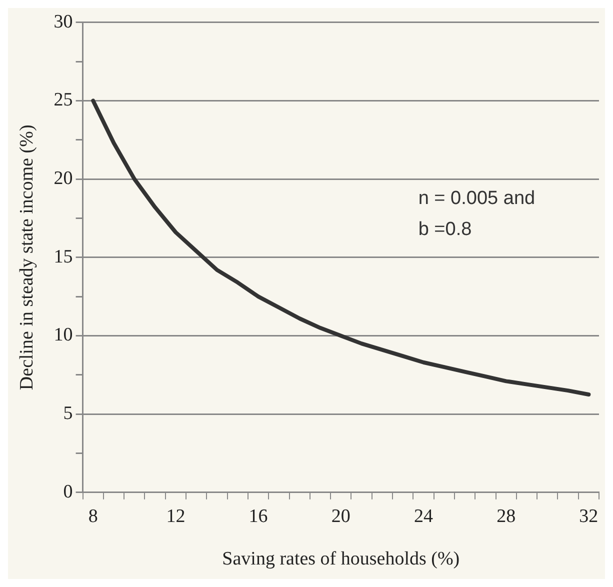  What do you see at coordinates (93, 516) in the screenshot?
I see `x-tick-label: 8` at bounding box center [93, 516].